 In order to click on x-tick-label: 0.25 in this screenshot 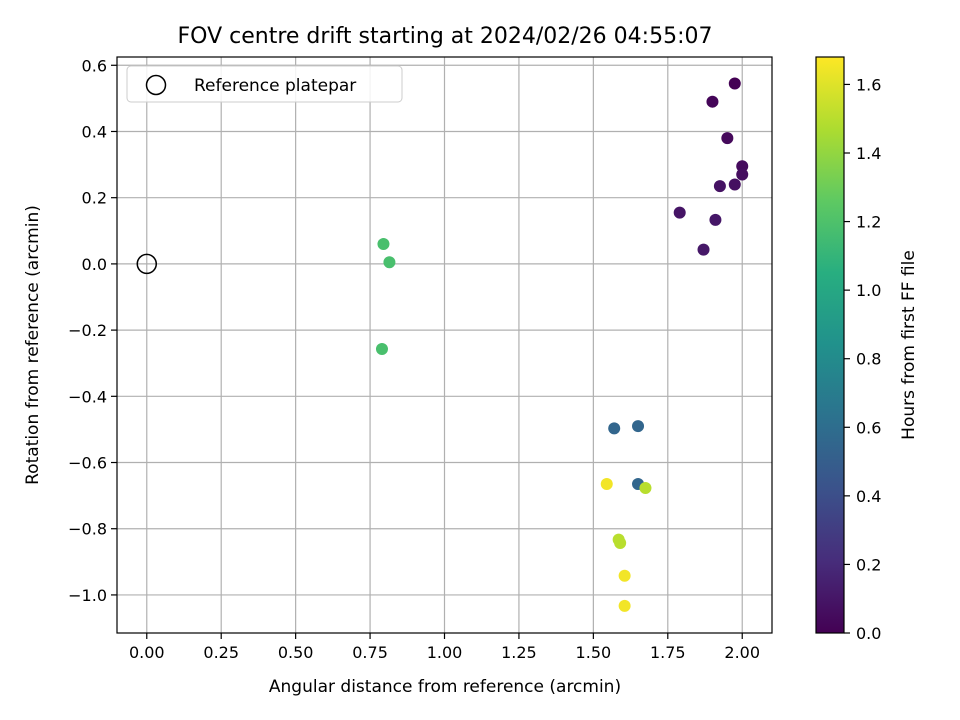, I will do `click(221, 652)`.